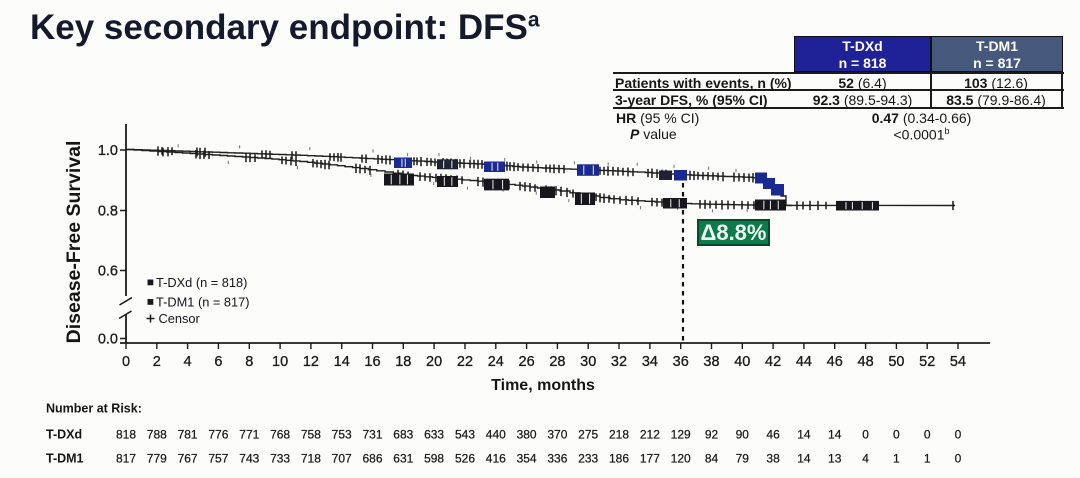 Image resolution: width=1080 pixels, height=478 pixels. I want to click on svg-text: Disease-Free Survival, so click(74, 242).